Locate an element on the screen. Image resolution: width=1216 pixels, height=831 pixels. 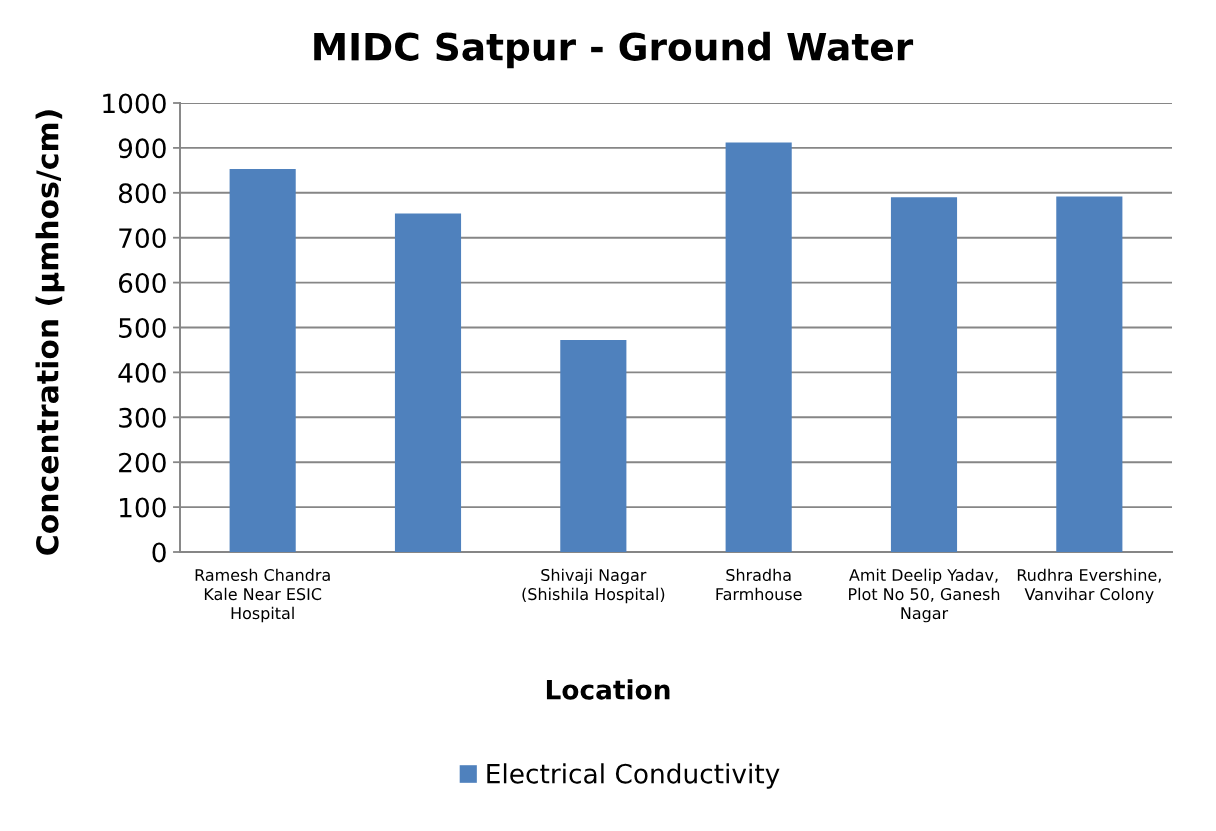
y-tick-label: 700 is located at coordinates (142, 238).